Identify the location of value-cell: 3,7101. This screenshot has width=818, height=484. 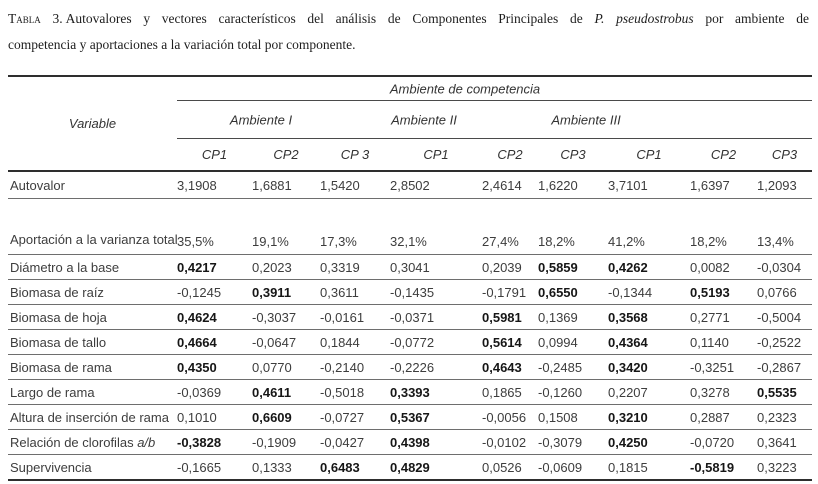
(649, 185).